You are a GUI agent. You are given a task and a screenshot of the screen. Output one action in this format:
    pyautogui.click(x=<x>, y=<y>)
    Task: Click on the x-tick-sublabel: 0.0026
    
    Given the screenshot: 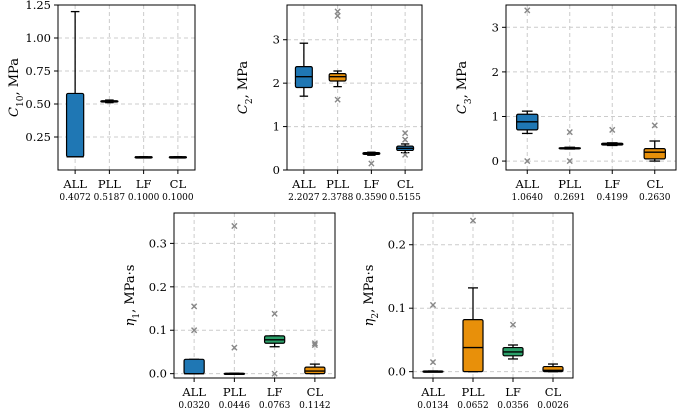 What is the action you would take?
    pyautogui.click(x=553, y=406)
    